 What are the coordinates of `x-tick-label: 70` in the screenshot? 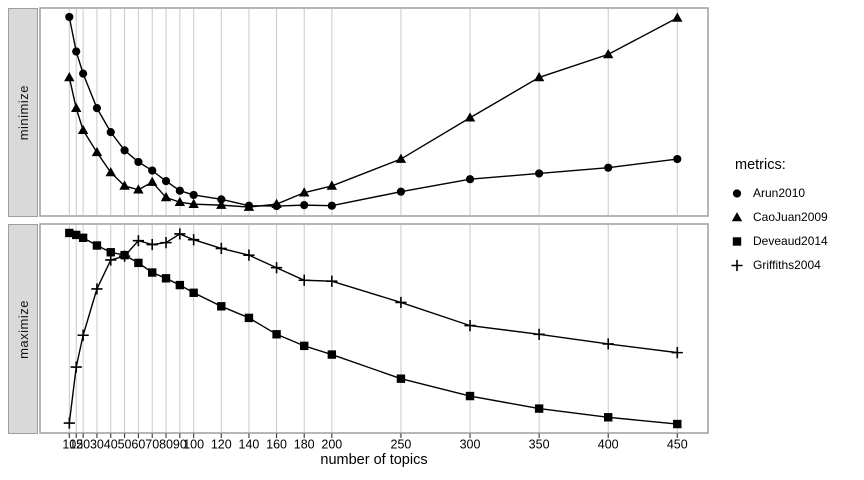 It's located at (152, 445).